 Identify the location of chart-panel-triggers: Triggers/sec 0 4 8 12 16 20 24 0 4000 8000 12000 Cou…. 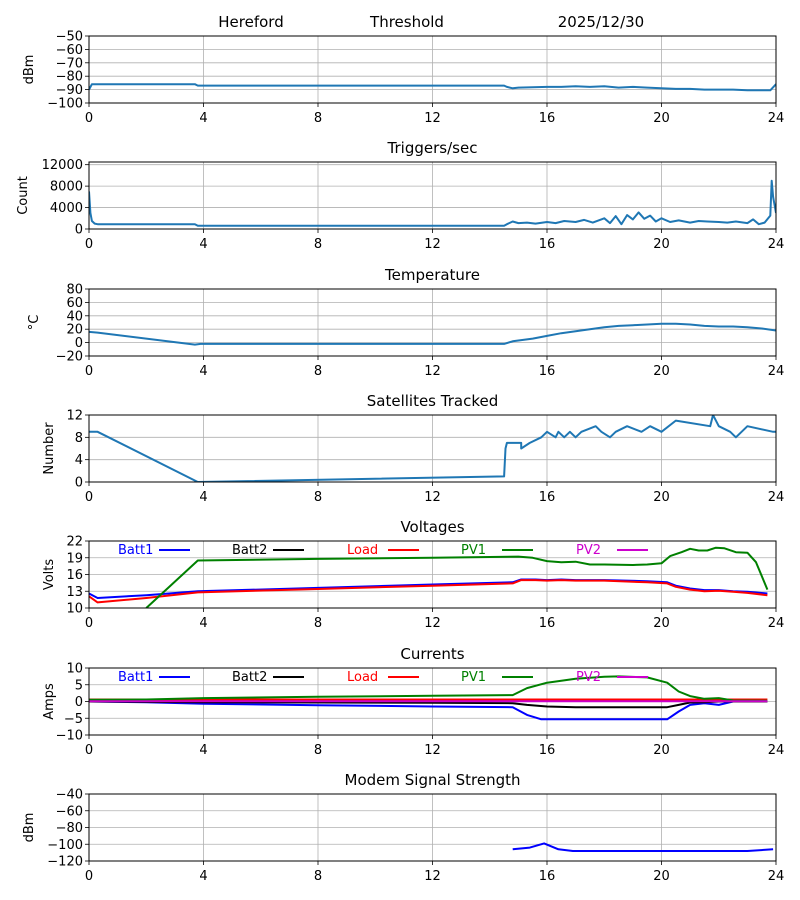
(400, 195).